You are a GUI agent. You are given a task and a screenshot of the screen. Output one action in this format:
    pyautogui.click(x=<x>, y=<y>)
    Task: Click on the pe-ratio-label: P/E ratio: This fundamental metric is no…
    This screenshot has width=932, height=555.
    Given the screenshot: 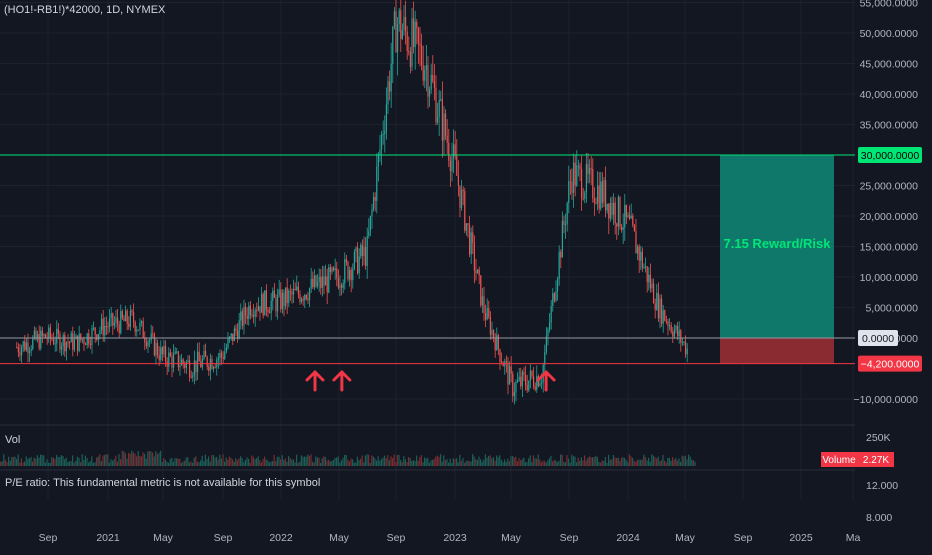 What is the action you would take?
    pyautogui.click(x=163, y=483)
    